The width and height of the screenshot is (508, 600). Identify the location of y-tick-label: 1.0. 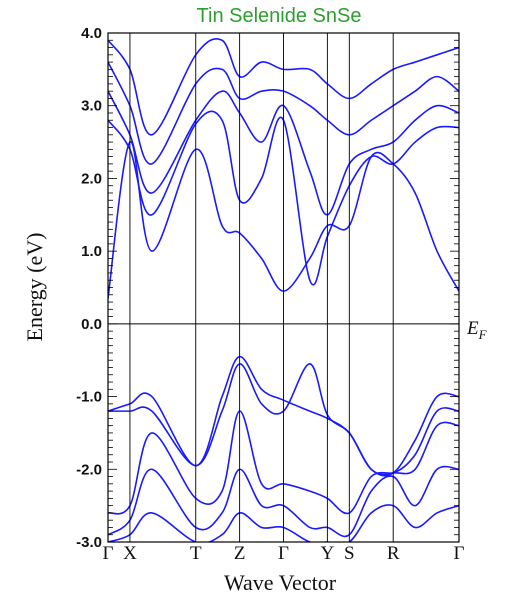
(91, 251).